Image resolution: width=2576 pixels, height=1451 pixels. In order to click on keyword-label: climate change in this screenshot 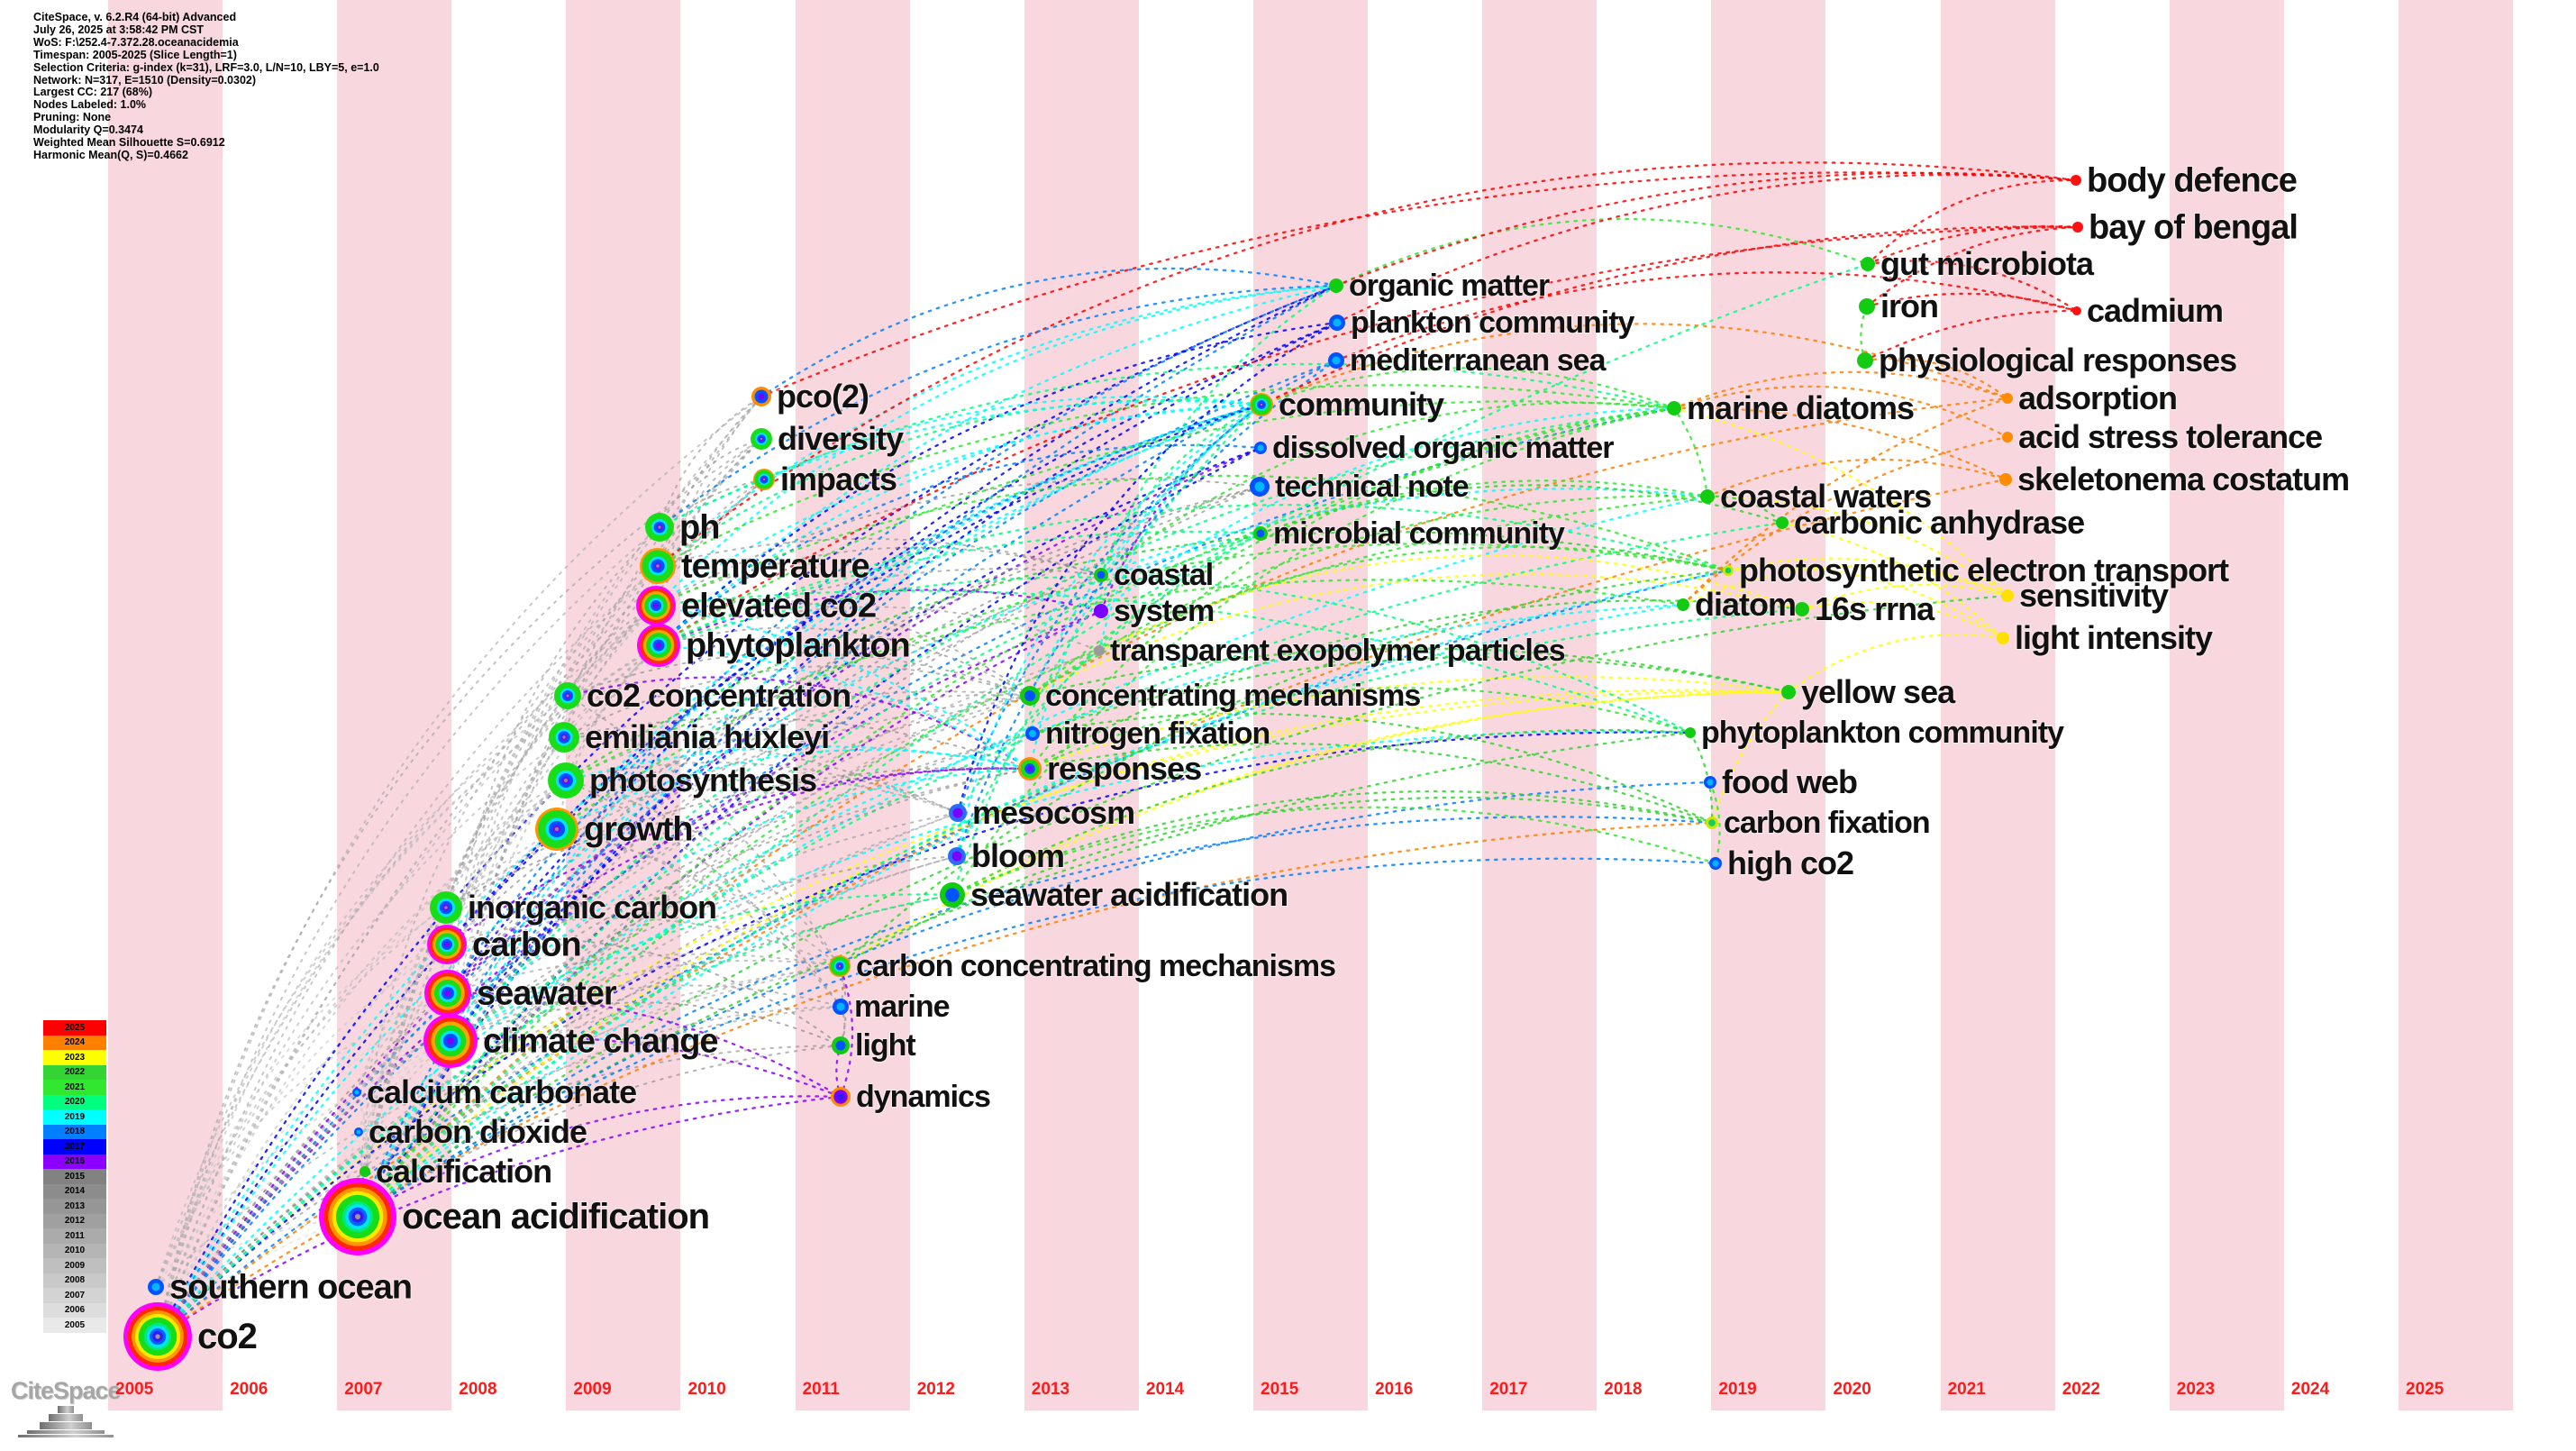, I will do `click(600, 1042)`.